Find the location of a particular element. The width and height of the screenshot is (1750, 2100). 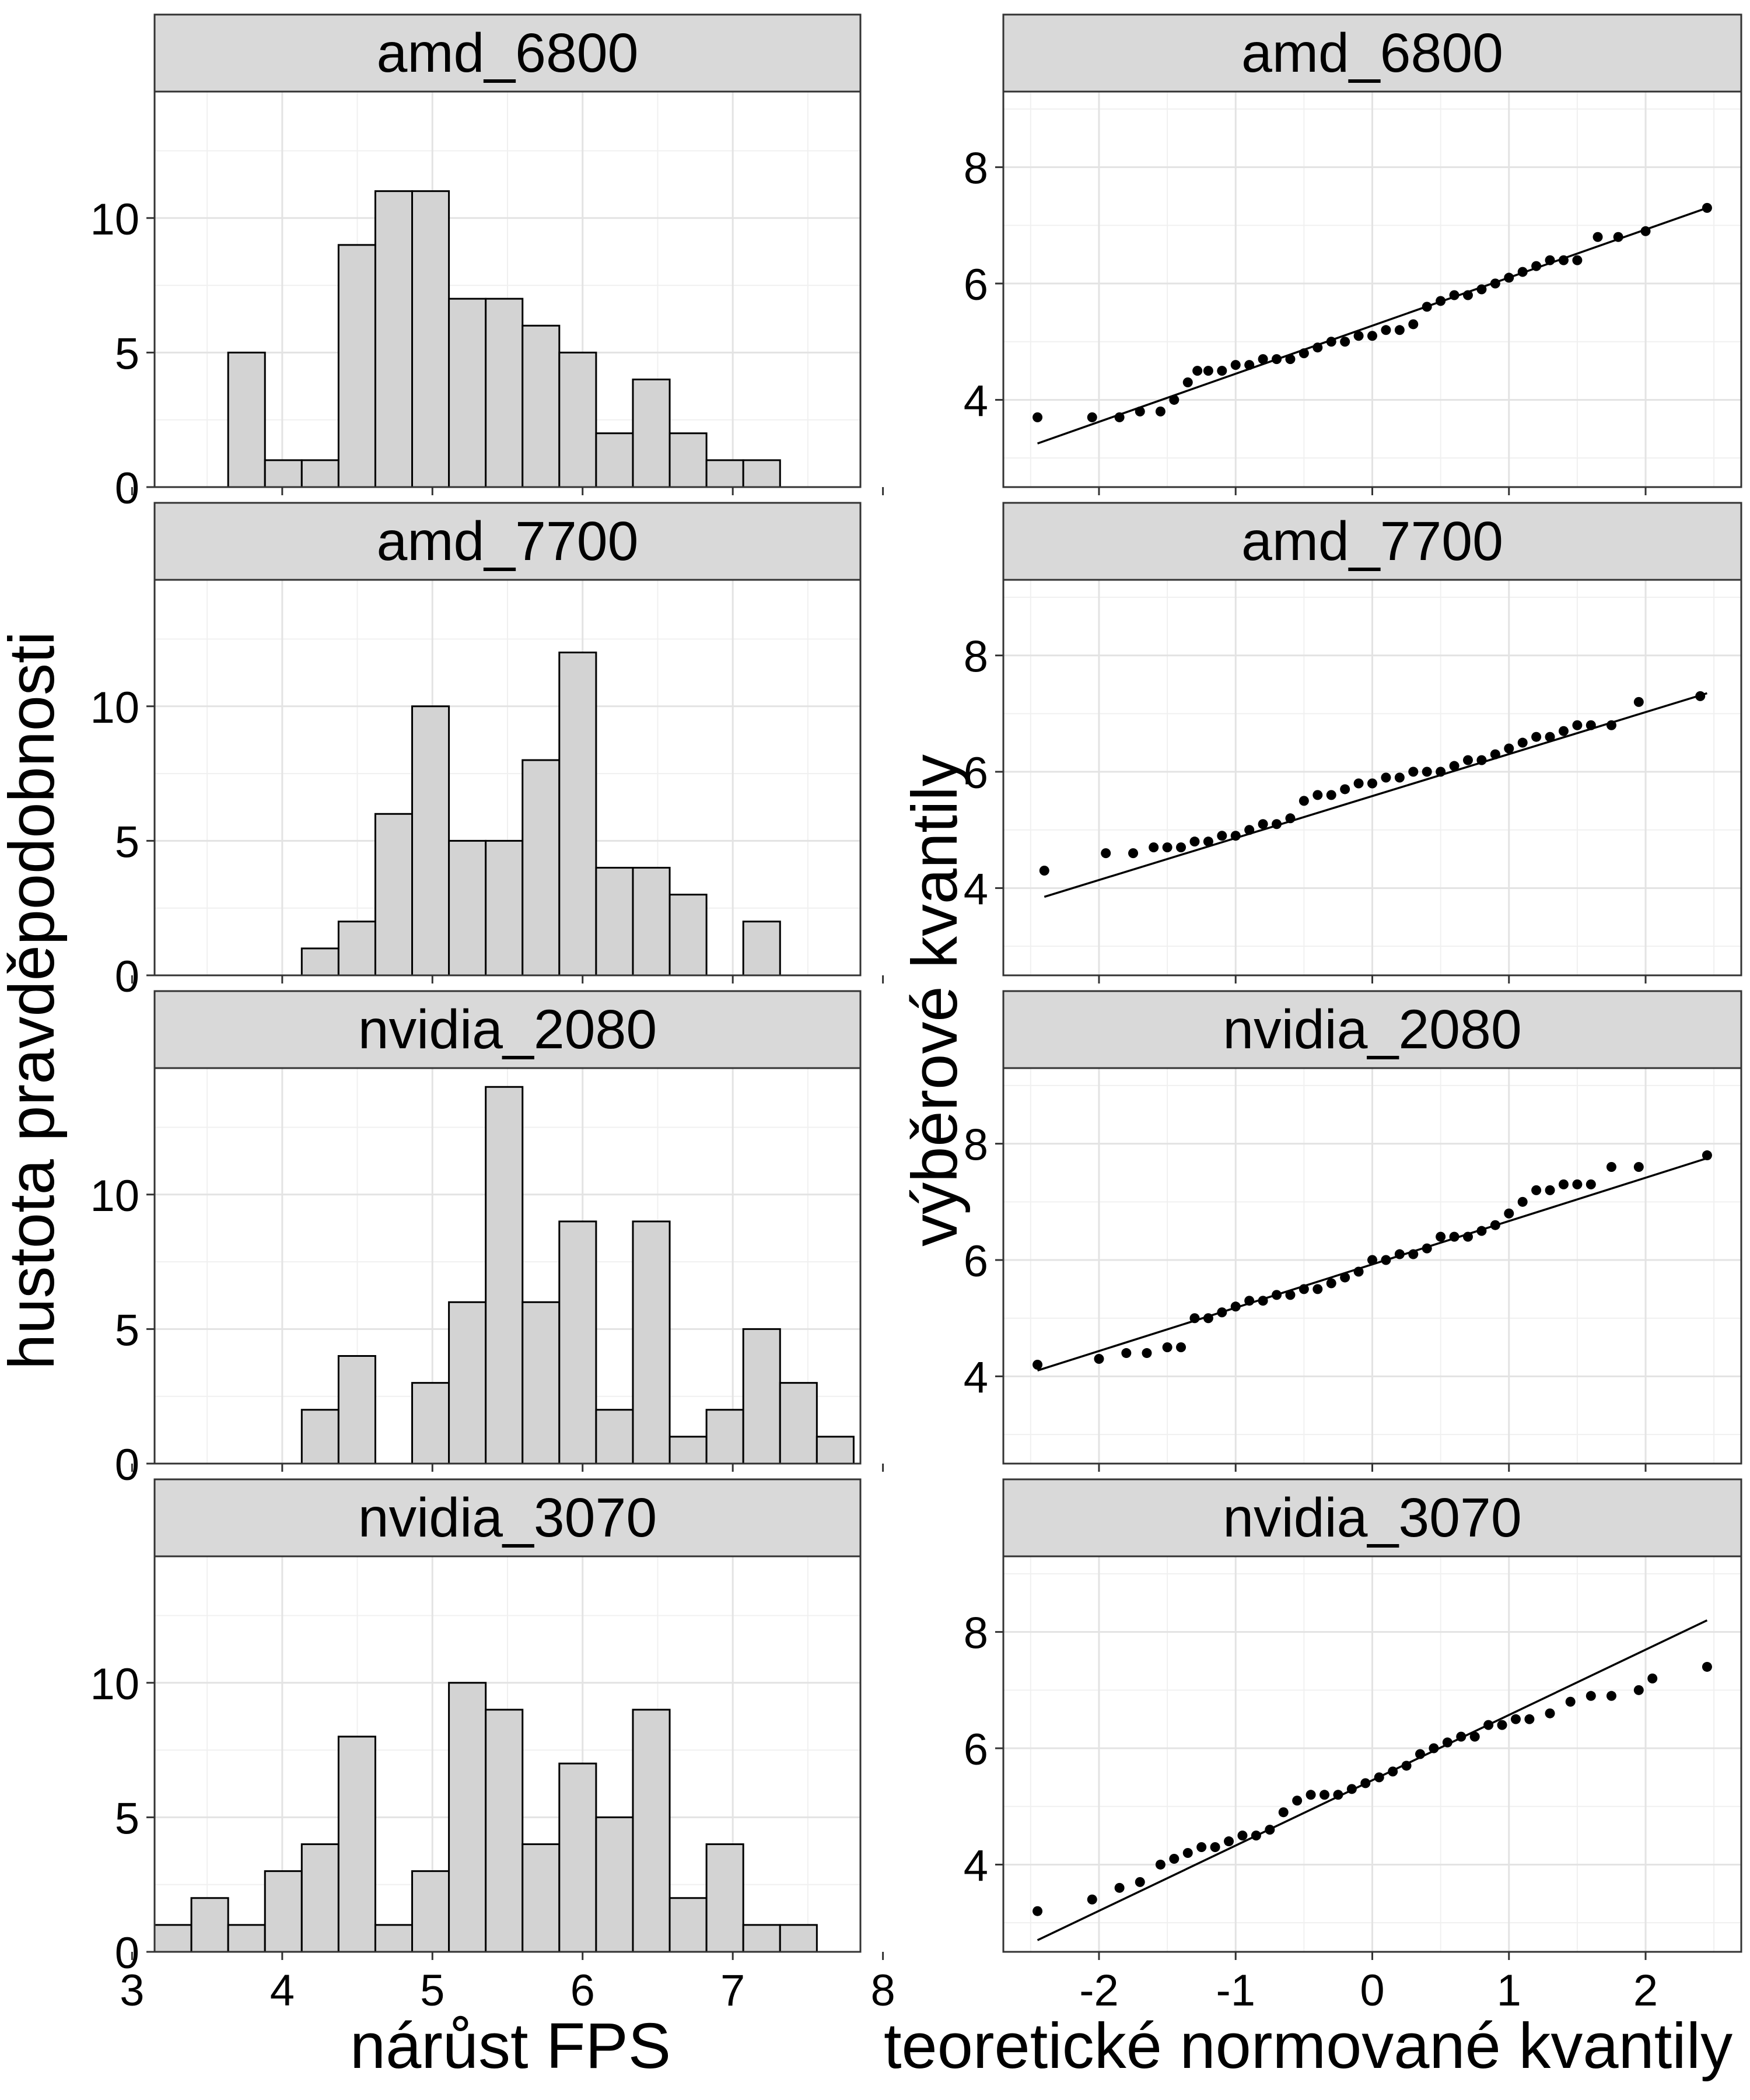

facet-label: amd_7700 is located at coordinates (1372, 541).